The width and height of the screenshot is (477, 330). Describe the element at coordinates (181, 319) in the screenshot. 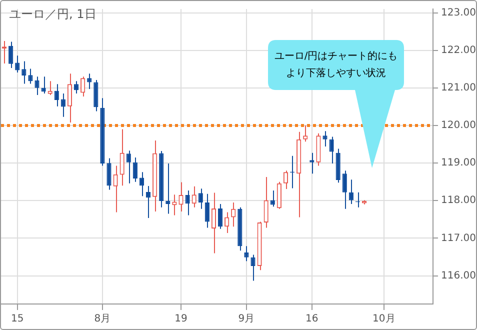

I see `x-tick-label: 19` at that location.